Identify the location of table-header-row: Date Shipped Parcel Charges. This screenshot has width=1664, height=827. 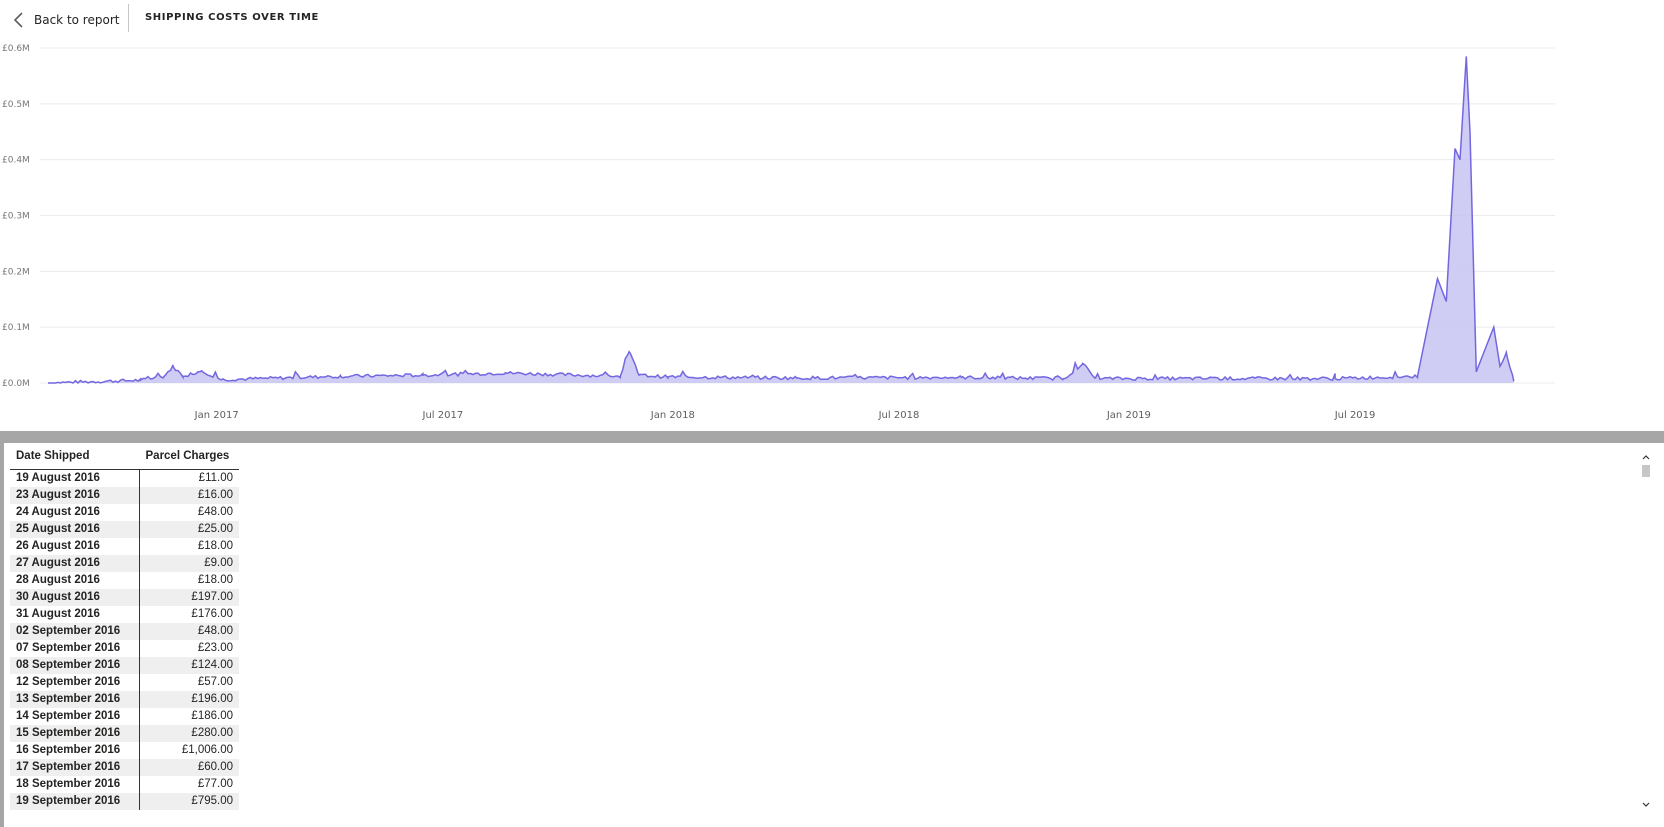
(124, 456).